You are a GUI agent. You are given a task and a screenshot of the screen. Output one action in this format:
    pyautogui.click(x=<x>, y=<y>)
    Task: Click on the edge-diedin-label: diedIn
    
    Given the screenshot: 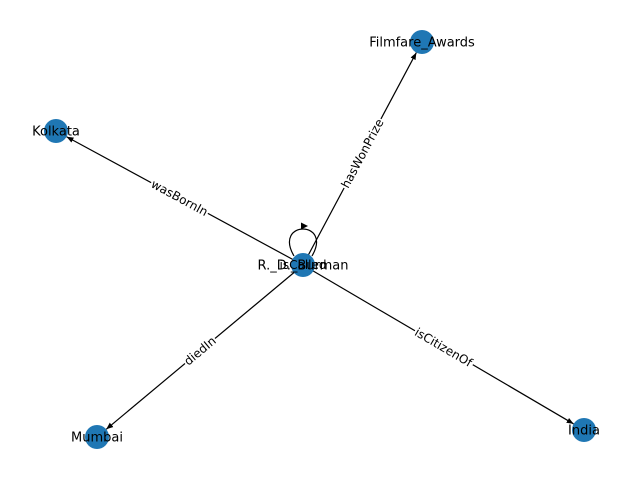 What is the action you would take?
    pyautogui.click(x=199, y=351)
    